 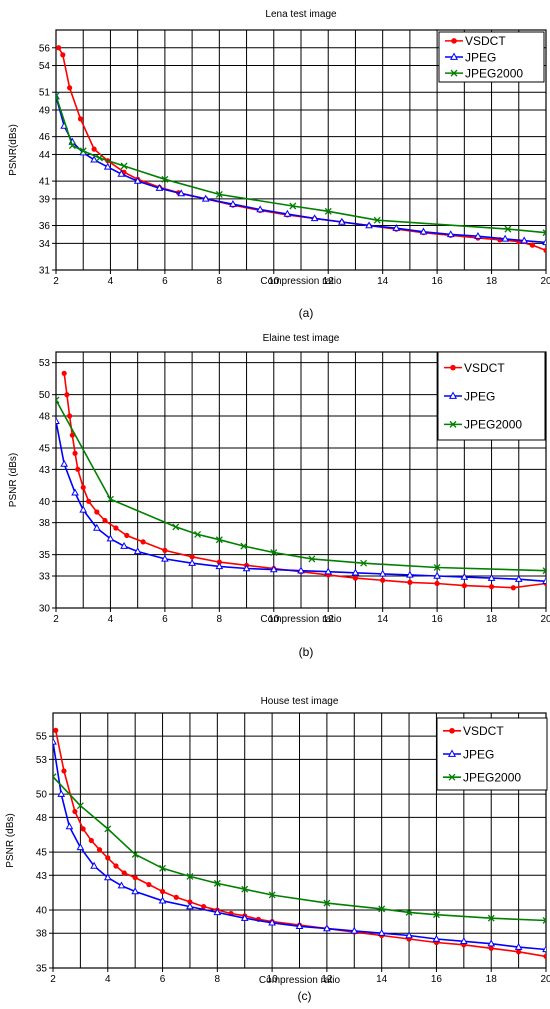 I want to click on x-tick-label: 20, so click(x=545, y=979).